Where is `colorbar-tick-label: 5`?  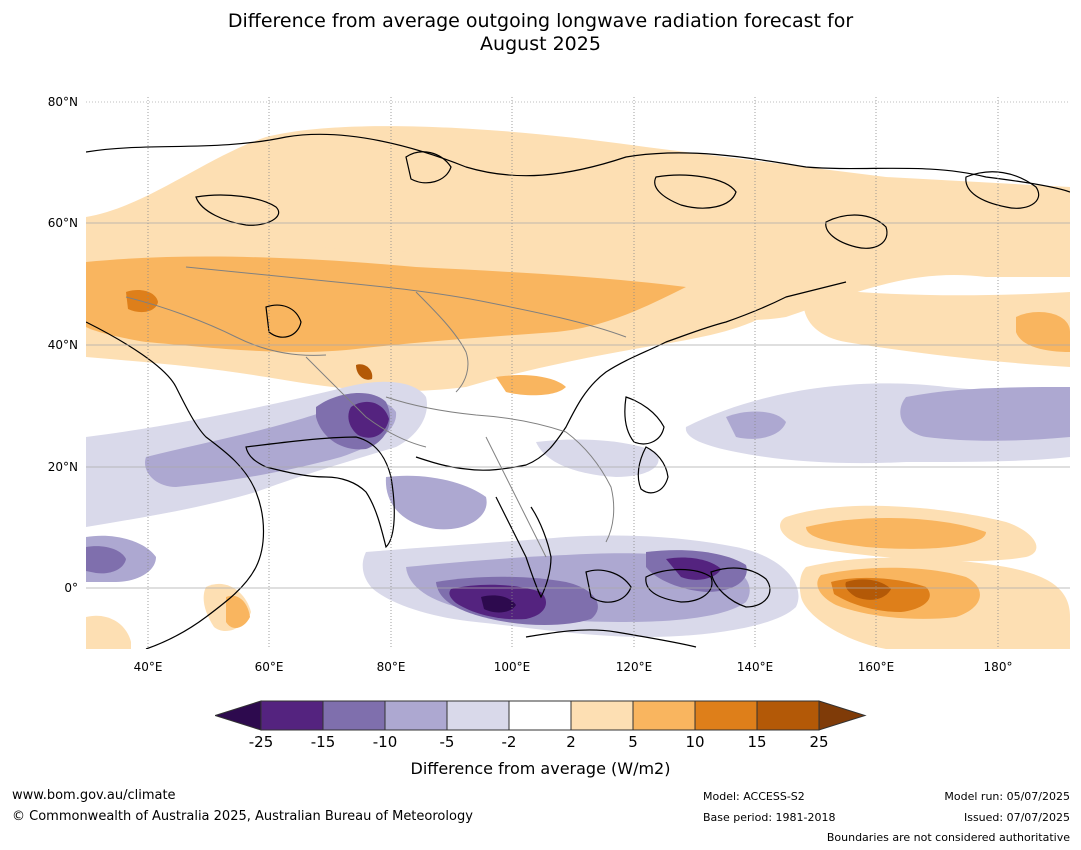 colorbar-tick-label: 5 is located at coordinates (633, 742).